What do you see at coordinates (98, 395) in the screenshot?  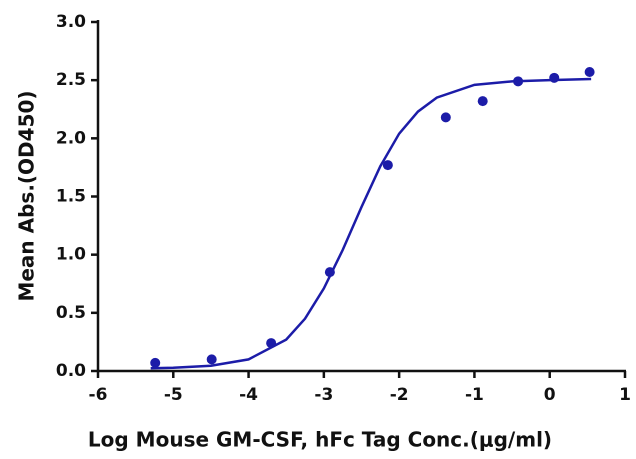 I see `x-tick-label: -6` at bounding box center [98, 395].